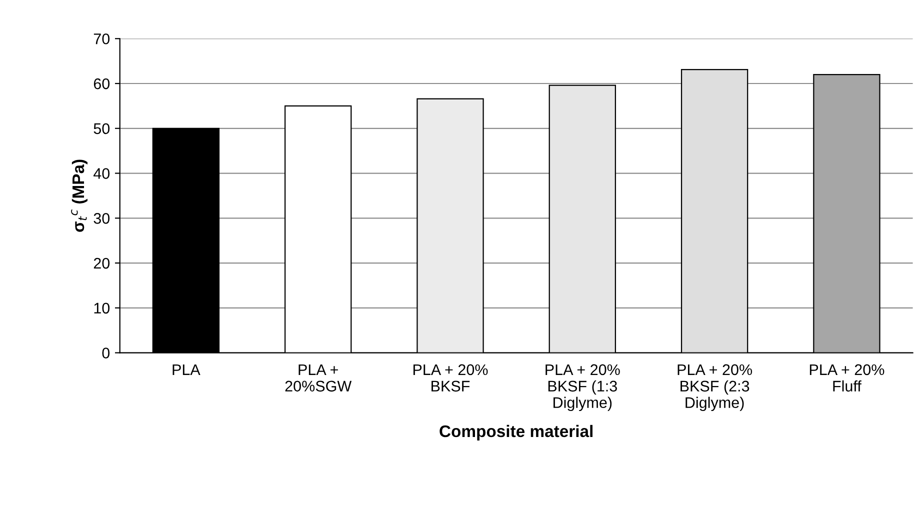 The image size is (922, 515). What do you see at coordinates (102, 218) in the screenshot?
I see `y-tick-label: 30` at bounding box center [102, 218].